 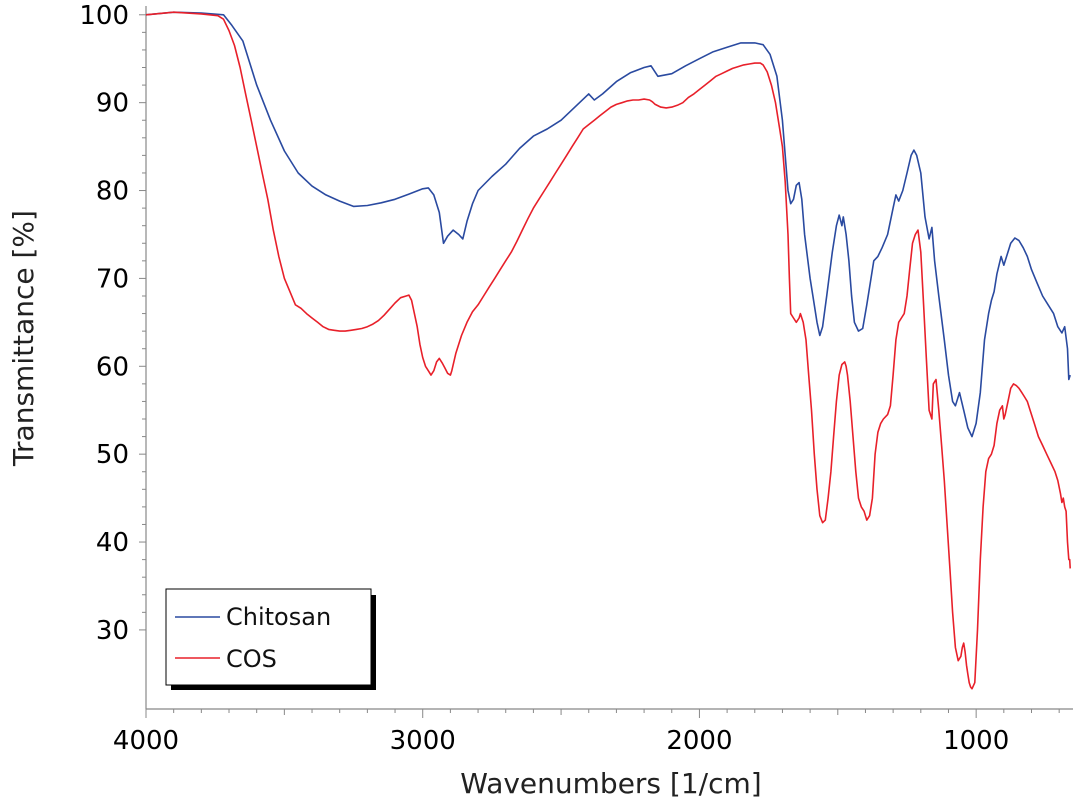 What do you see at coordinates (699, 741) in the screenshot?
I see `x-tick-label: 2000` at bounding box center [699, 741].